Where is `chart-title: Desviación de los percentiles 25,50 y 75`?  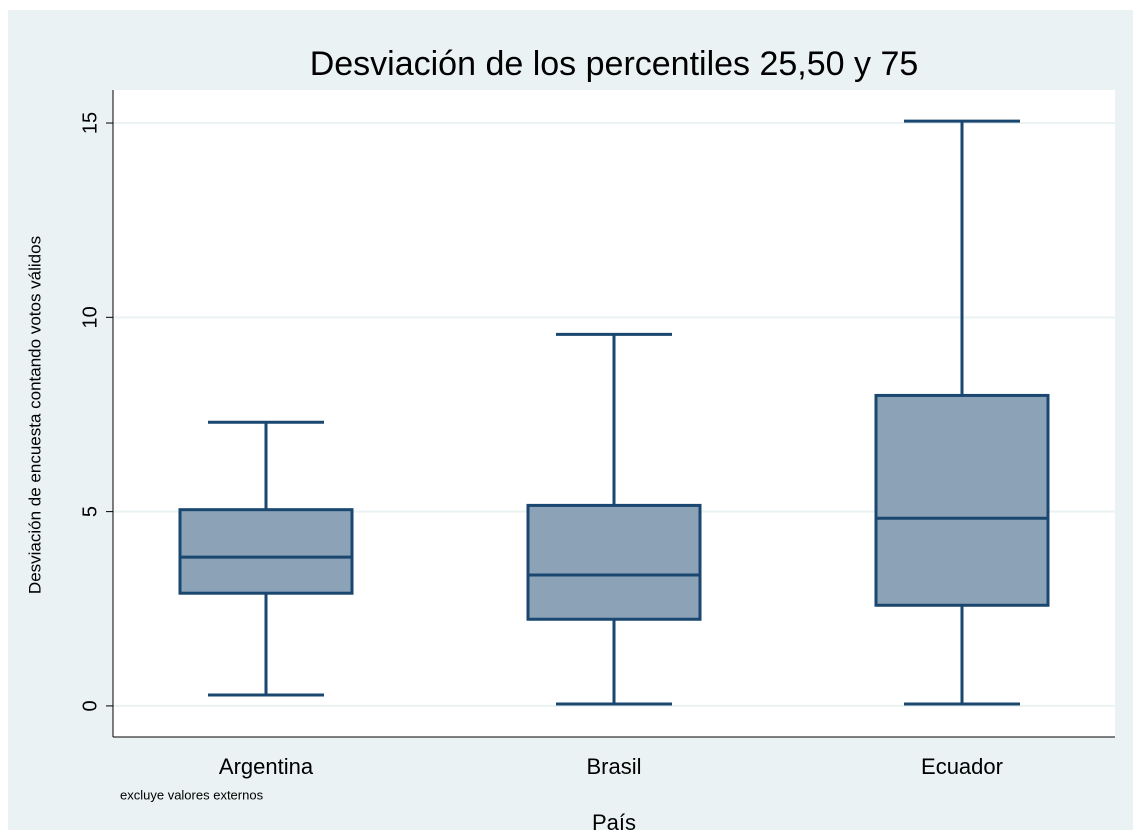 chart-title: Desviación de los percentiles 25,50 y 75 is located at coordinates (614, 64).